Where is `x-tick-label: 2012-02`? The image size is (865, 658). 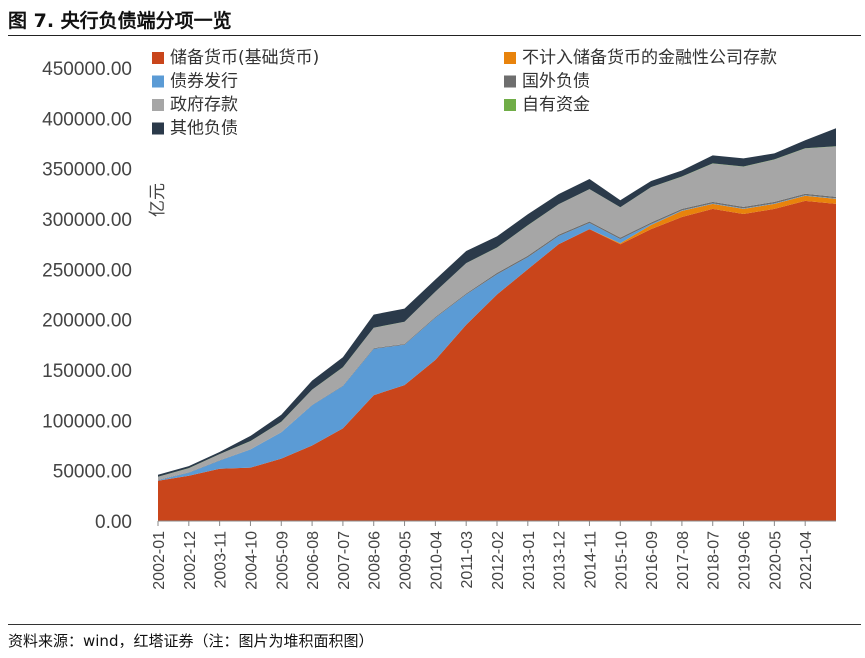
x-tick-label: 2012-02 is located at coordinates (498, 560).